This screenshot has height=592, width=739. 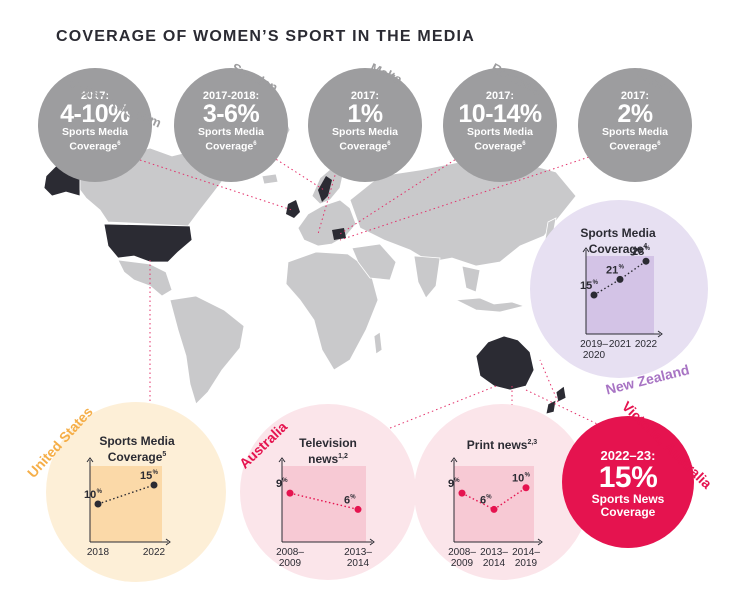 What do you see at coordinates (620, 344) in the screenshot?
I see `x-tick-label: 2021` at bounding box center [620, 344].